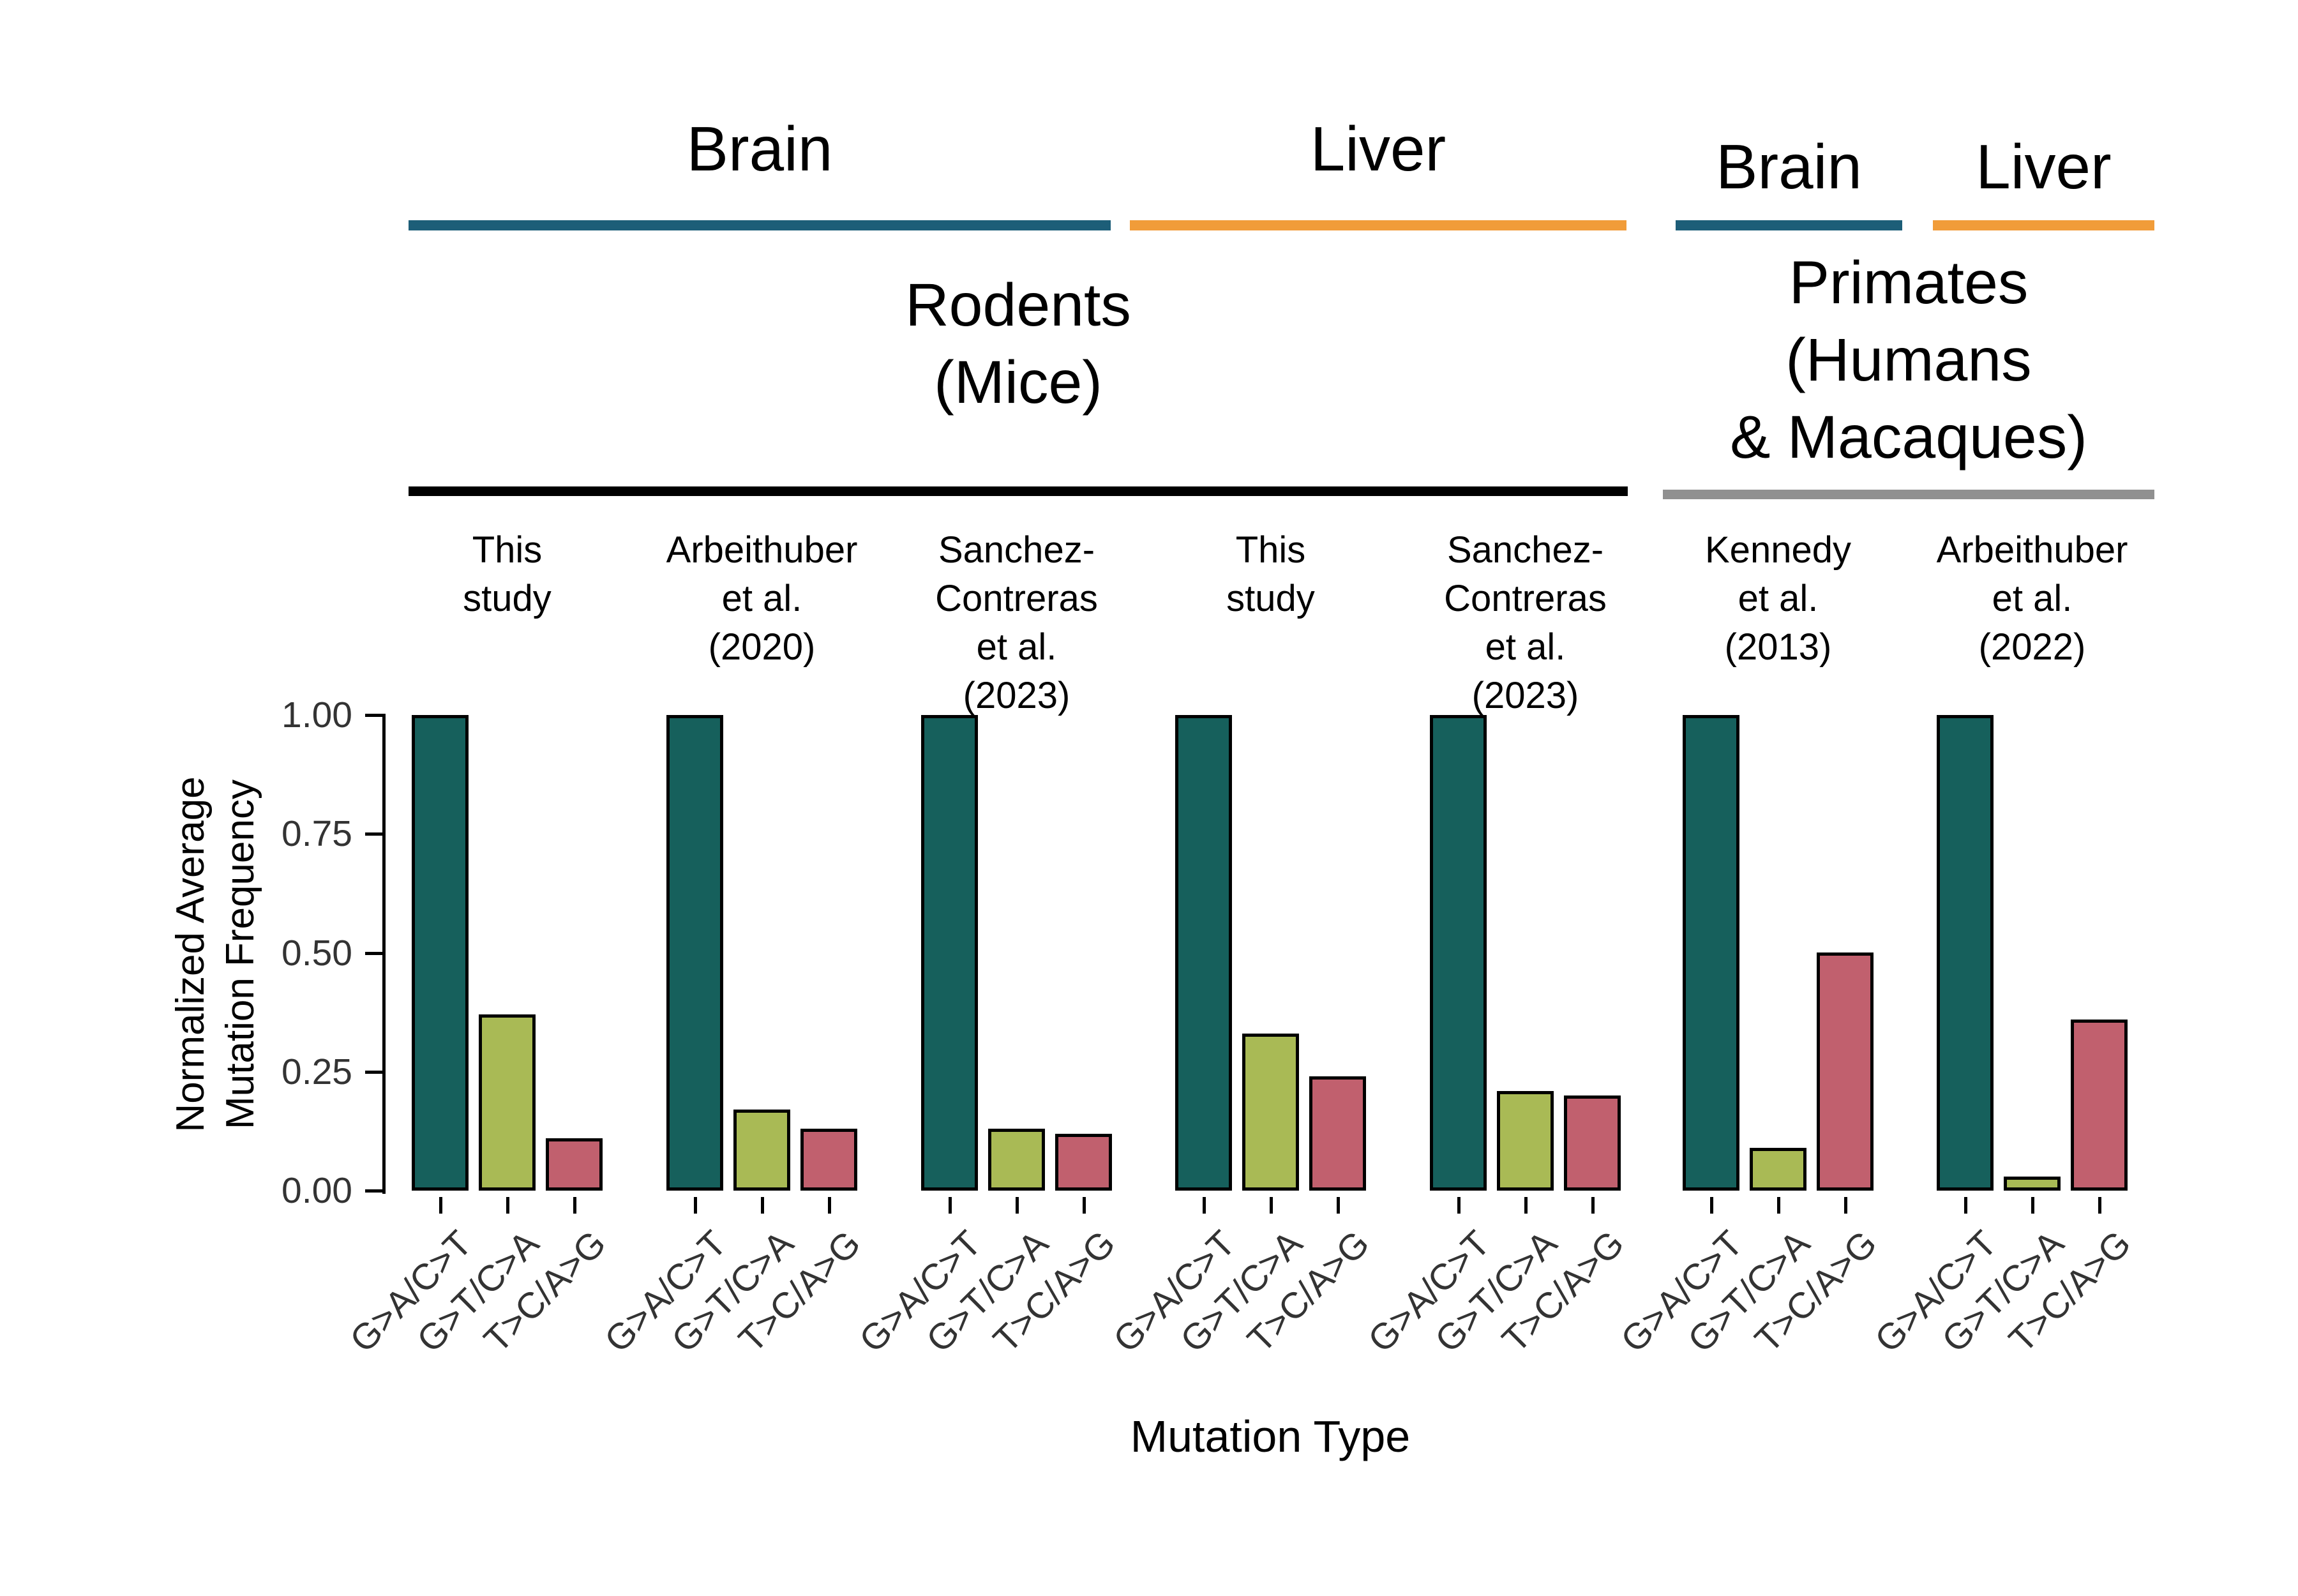 The image size is (2298, 1596). What do you see at coordinates (762, 647) in the screenshot?
I see `study-label-line: (2020)` at bounding box center [762, 647].